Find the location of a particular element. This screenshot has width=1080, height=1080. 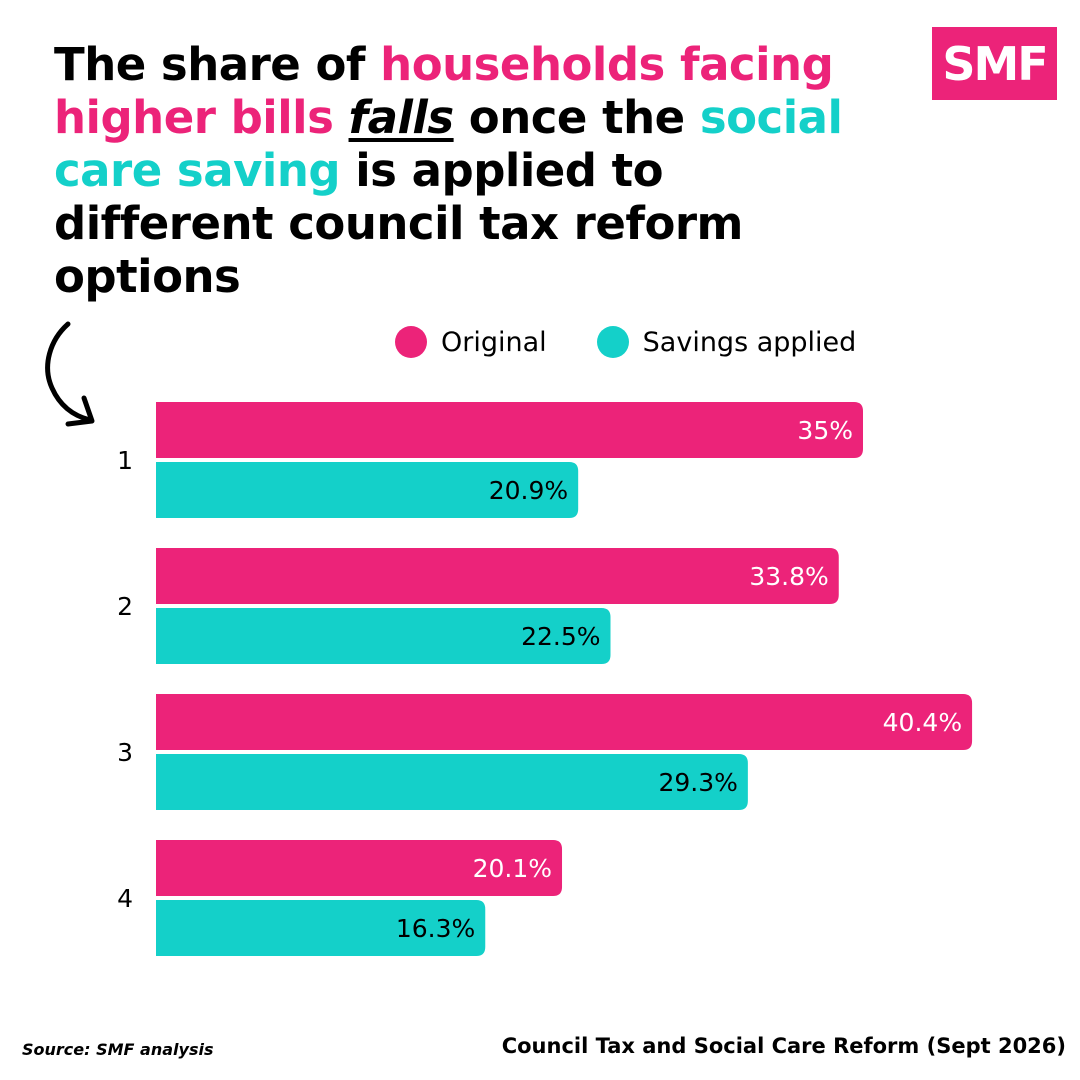

legend: Original Savings applied is located at coordinates (625, 342).